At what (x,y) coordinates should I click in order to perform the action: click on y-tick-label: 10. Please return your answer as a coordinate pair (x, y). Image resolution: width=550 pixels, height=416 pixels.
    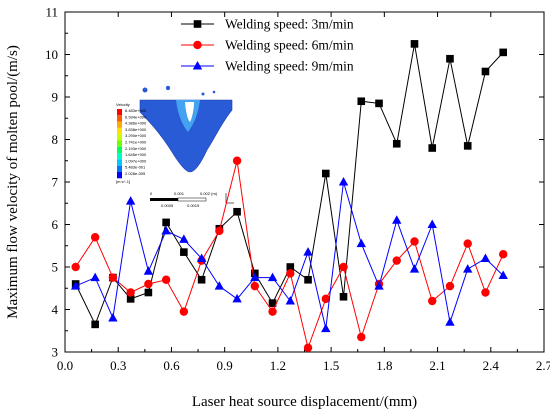
    Looking at the image, I should click on (51, 54).